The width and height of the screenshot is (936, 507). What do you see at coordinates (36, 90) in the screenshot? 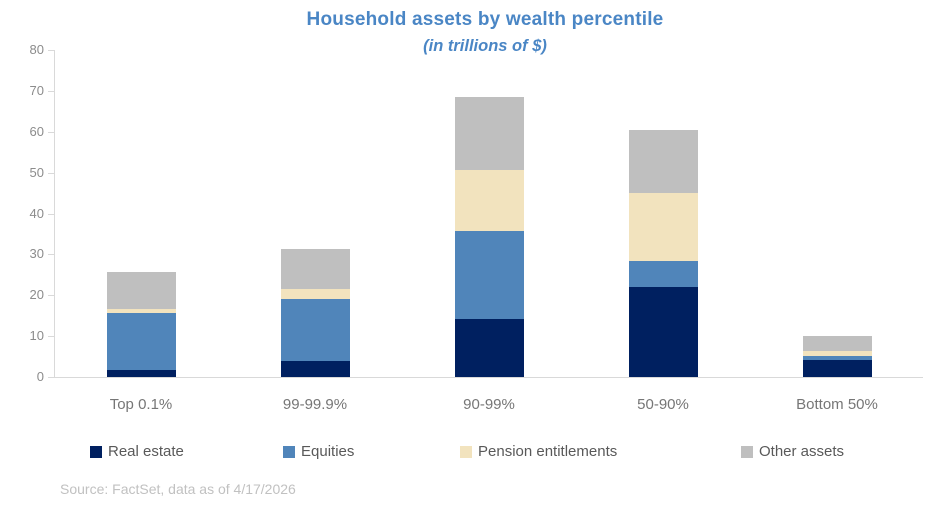
I see `y-tick-label: 70` at bounding box center [36, 90].